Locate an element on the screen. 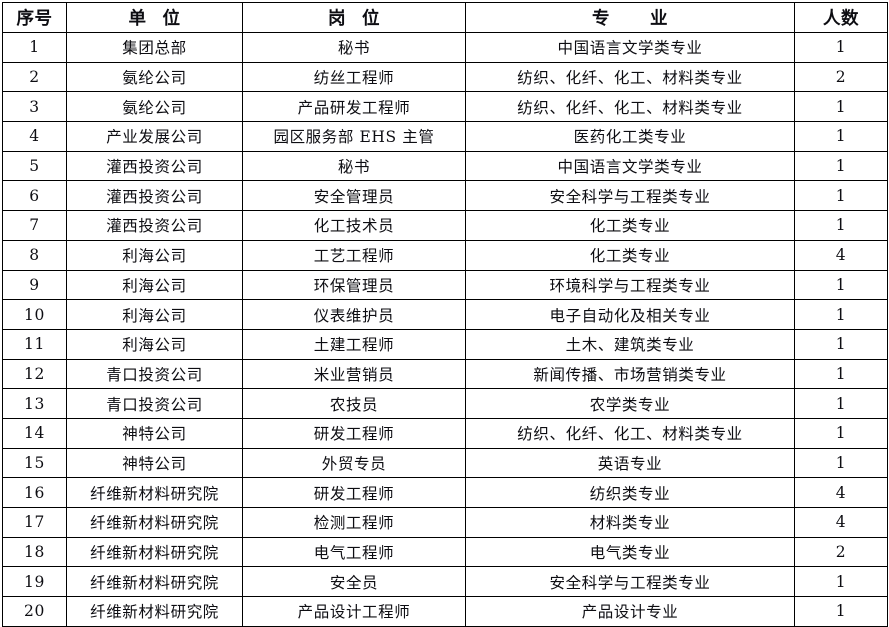  cell-post-label: 纺丝工程师 is located at coordinates (354, 78).